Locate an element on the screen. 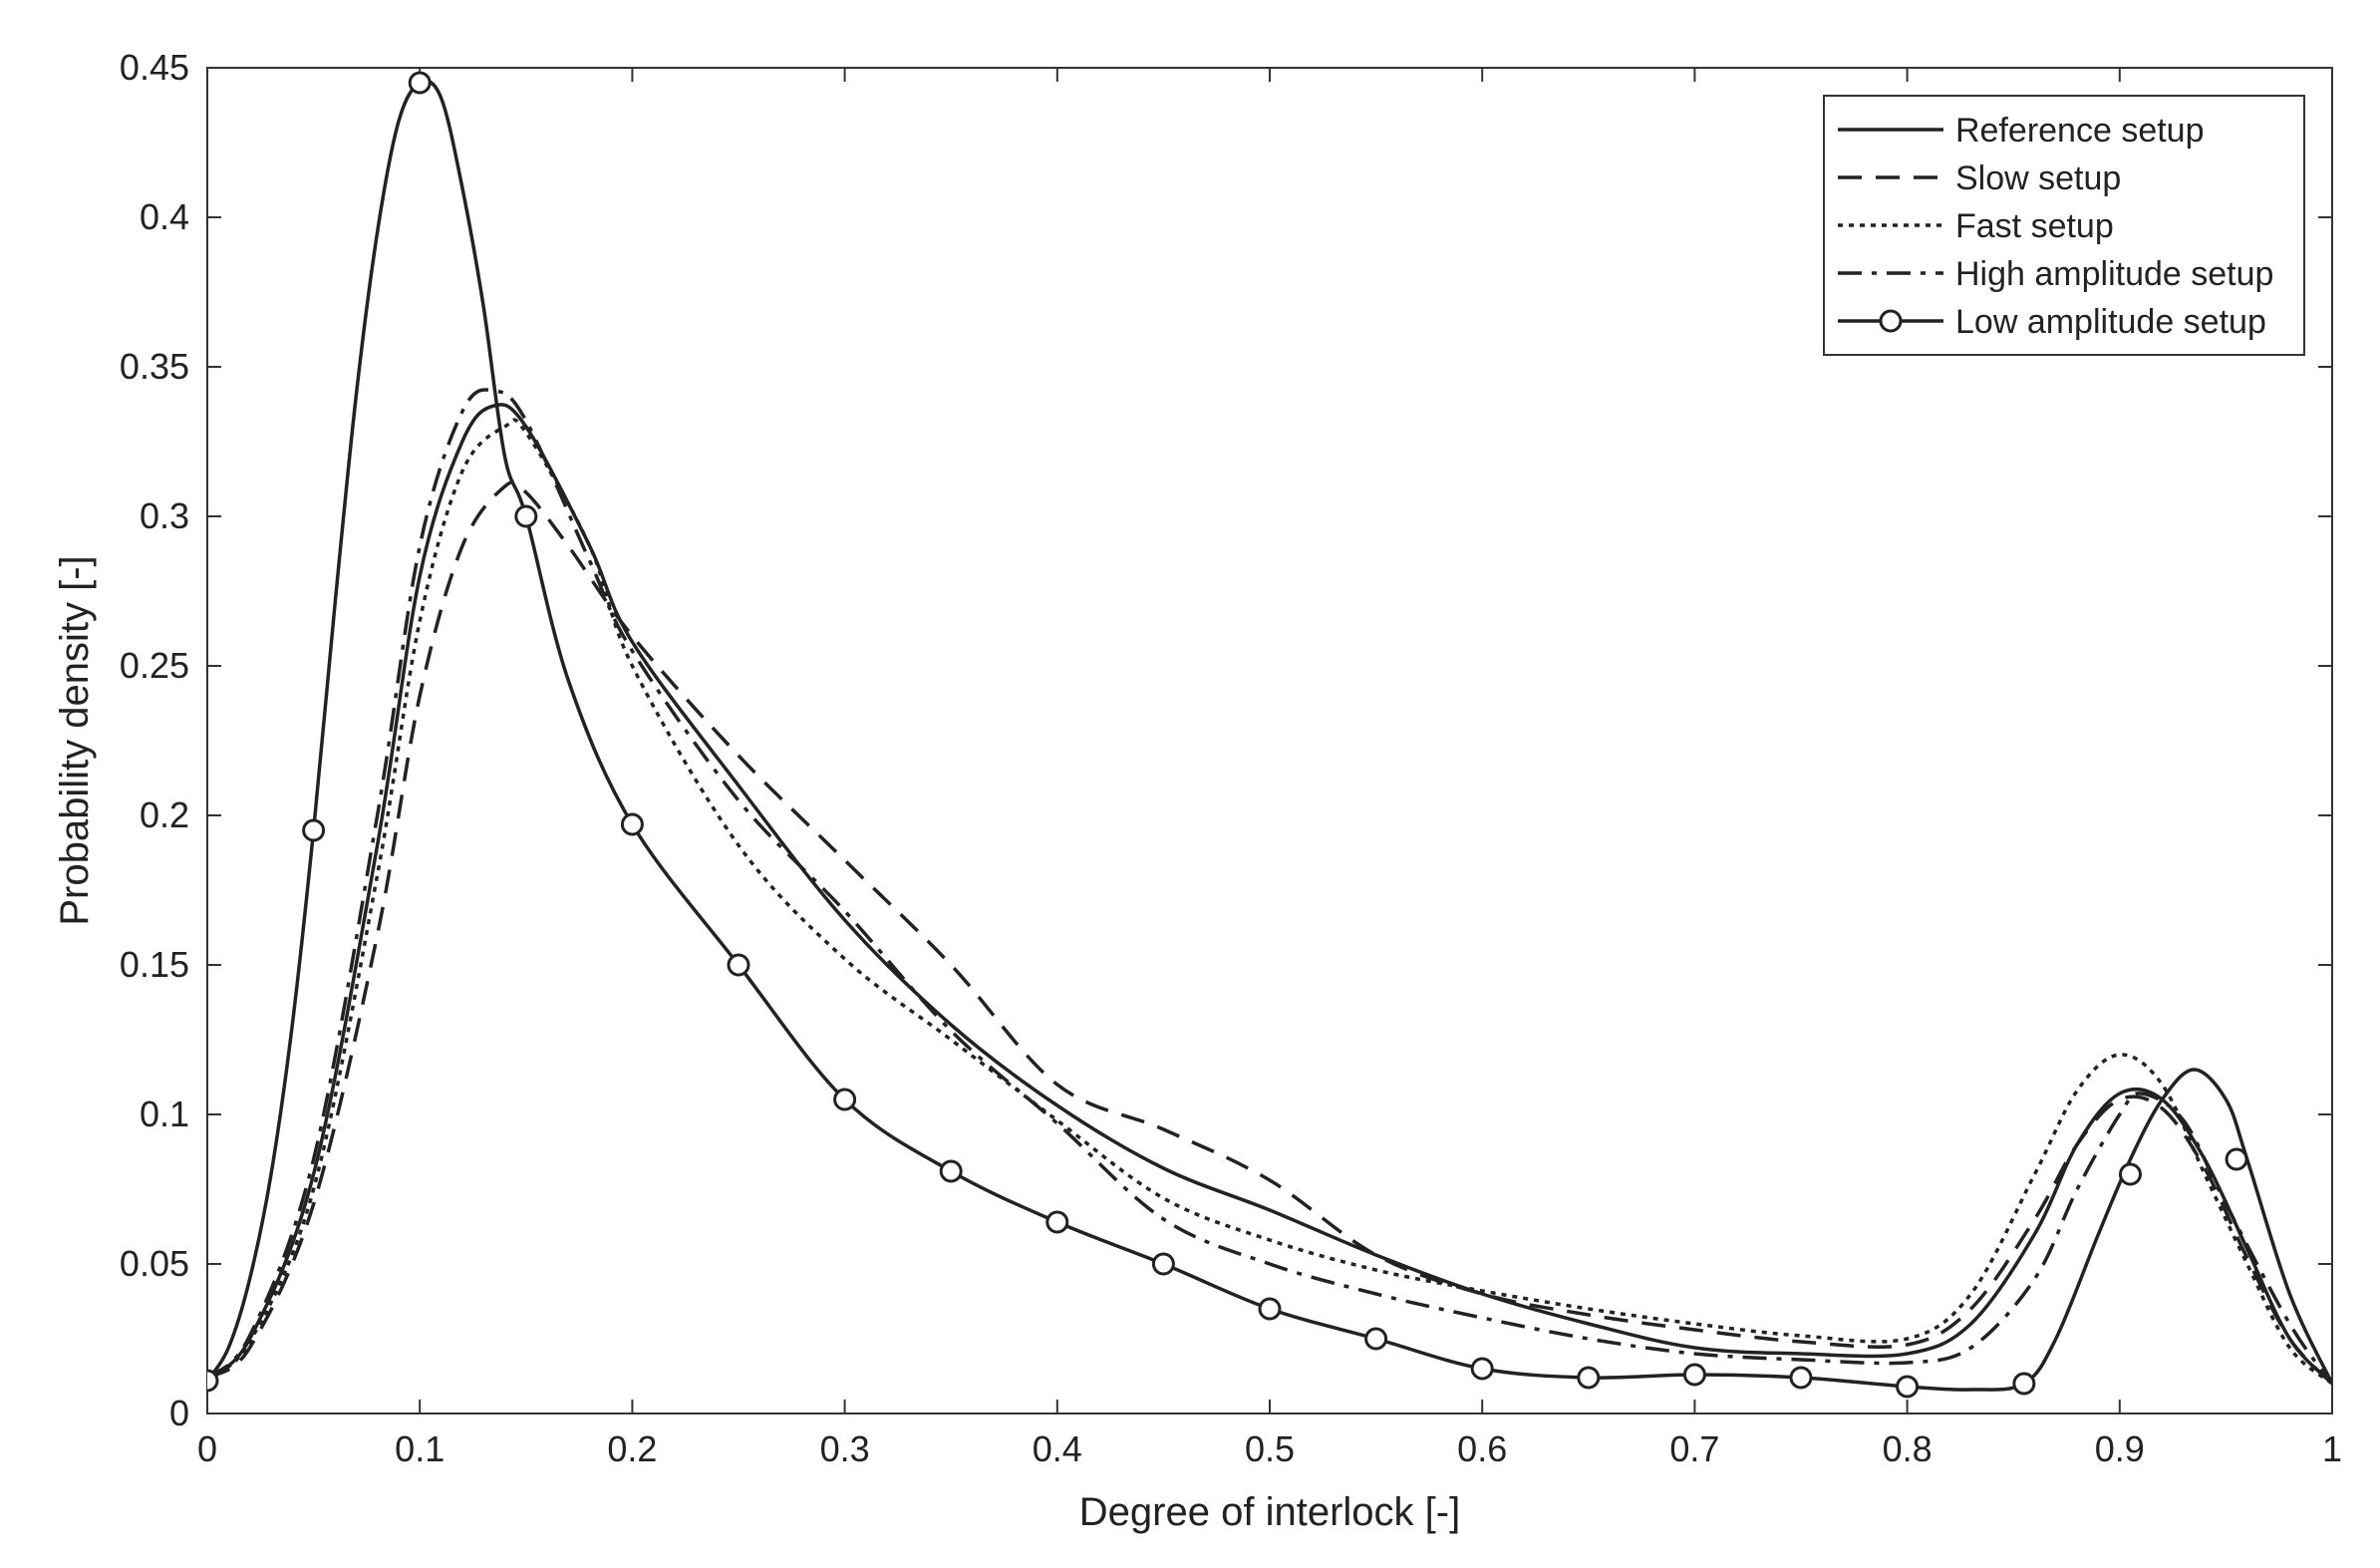  x-tick-label: 0.2 is located at coordinates (632, 1448).